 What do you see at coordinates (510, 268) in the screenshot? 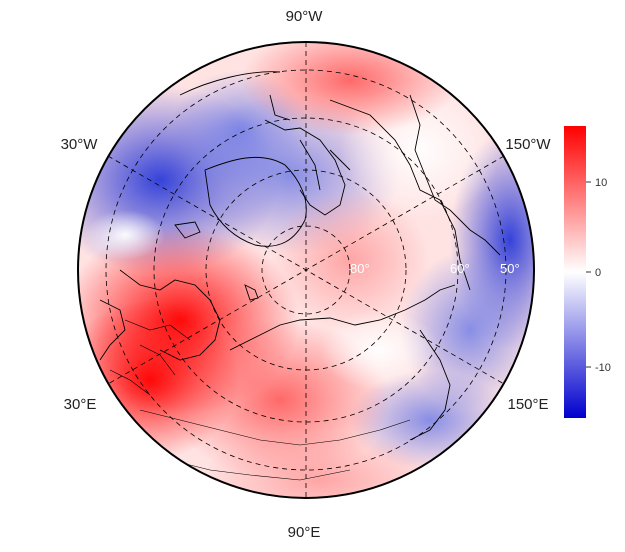
I see `latitude-label-50: 50°` at bounding box center [510, 268].